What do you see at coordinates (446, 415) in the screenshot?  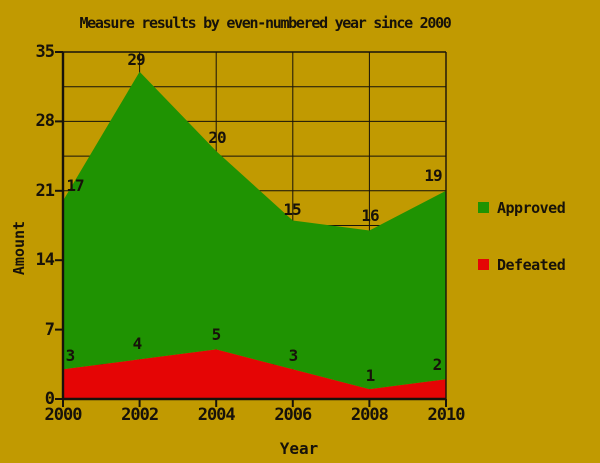 I see `x-tick-label: 2010` at bounding box center [446, 415].